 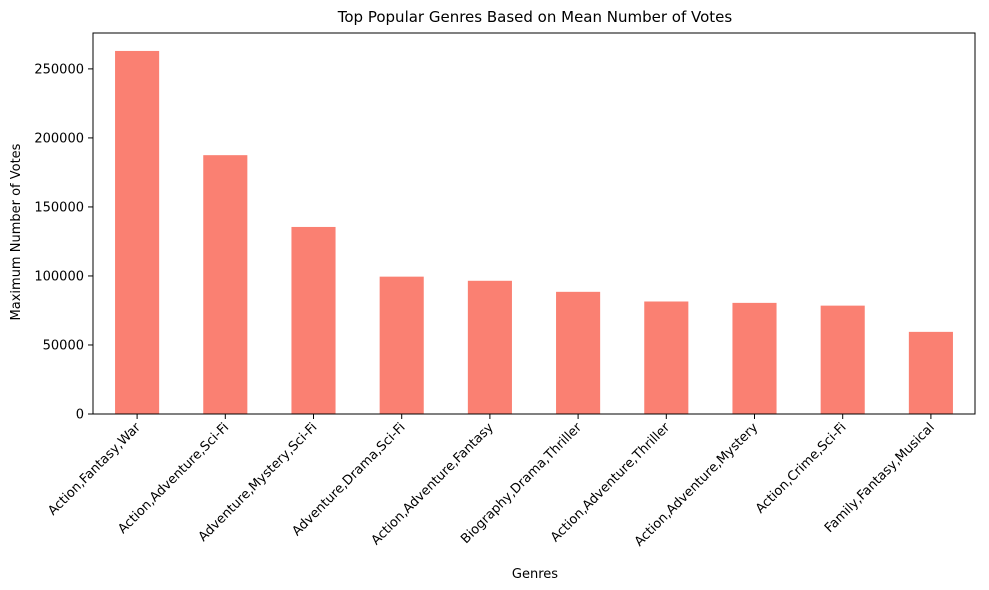 I want to click on y-axis-ticks: 0 50000 100000 150000 200000 250000, so click(x=63, y=242).